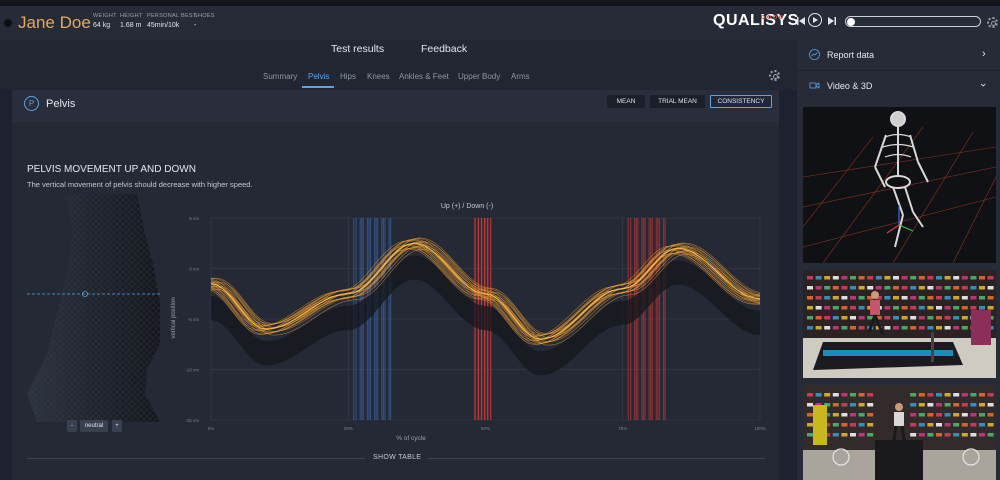  I want to click on status-dot, so click(8, 23).